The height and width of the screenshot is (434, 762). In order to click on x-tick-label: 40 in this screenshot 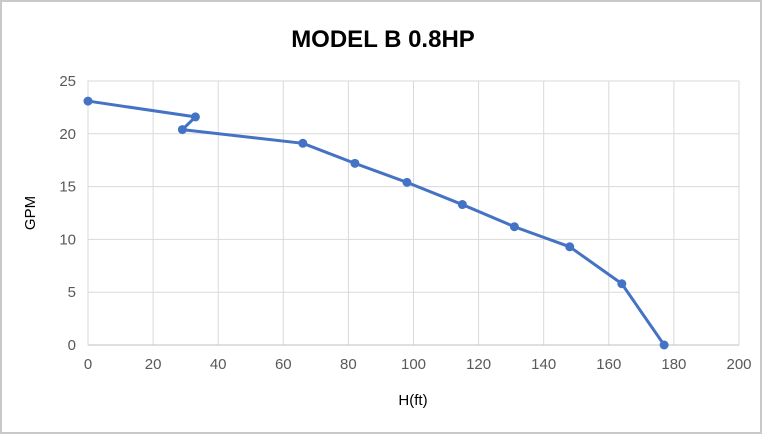, I will do `click(218, 364)`.